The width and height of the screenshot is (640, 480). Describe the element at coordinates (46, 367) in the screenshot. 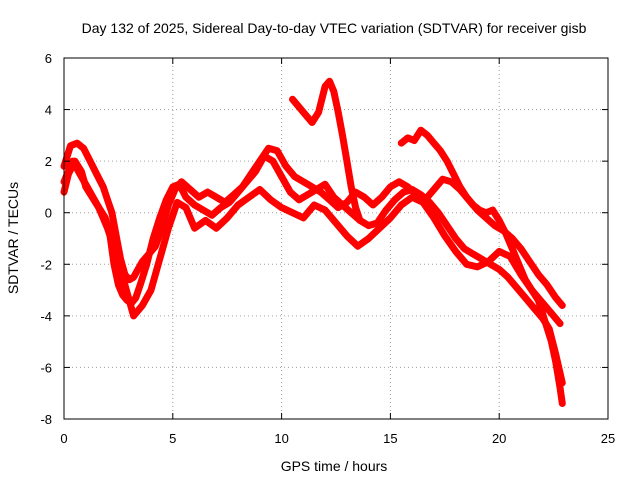

I see `y-tick-label: -6` at that location.